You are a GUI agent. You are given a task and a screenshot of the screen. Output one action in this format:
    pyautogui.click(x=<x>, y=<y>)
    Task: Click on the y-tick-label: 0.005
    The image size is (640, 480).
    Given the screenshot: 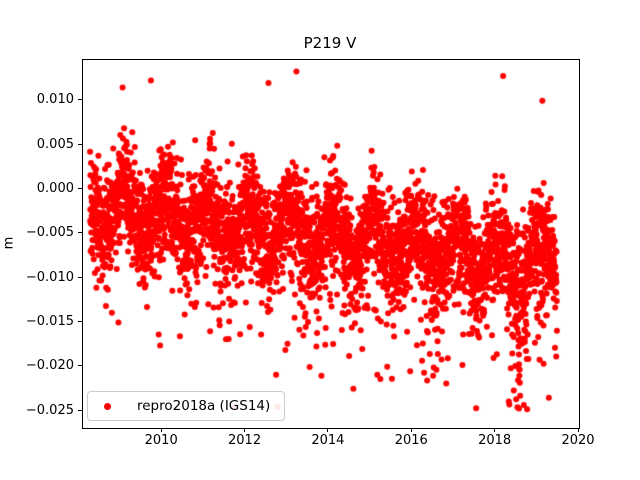 What is the action you would take?
    pyautogui.click(x=55, y=144)
    